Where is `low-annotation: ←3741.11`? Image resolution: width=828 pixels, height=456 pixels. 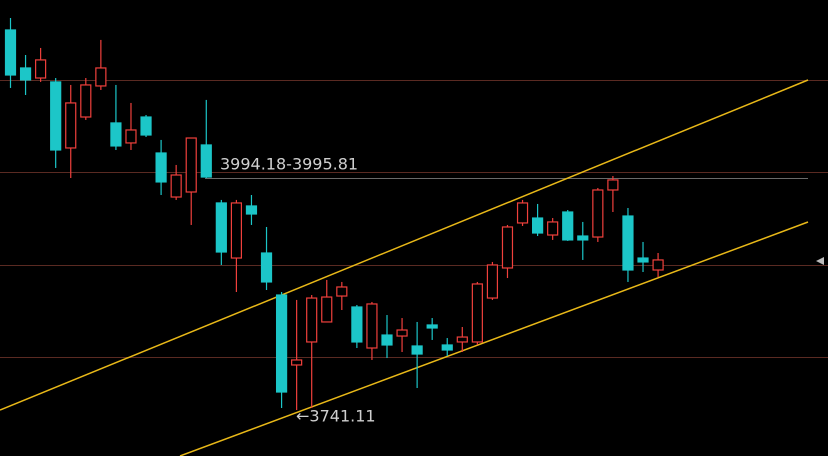
low-annotation: ←3741.11 is located at coordinates (336, 416).